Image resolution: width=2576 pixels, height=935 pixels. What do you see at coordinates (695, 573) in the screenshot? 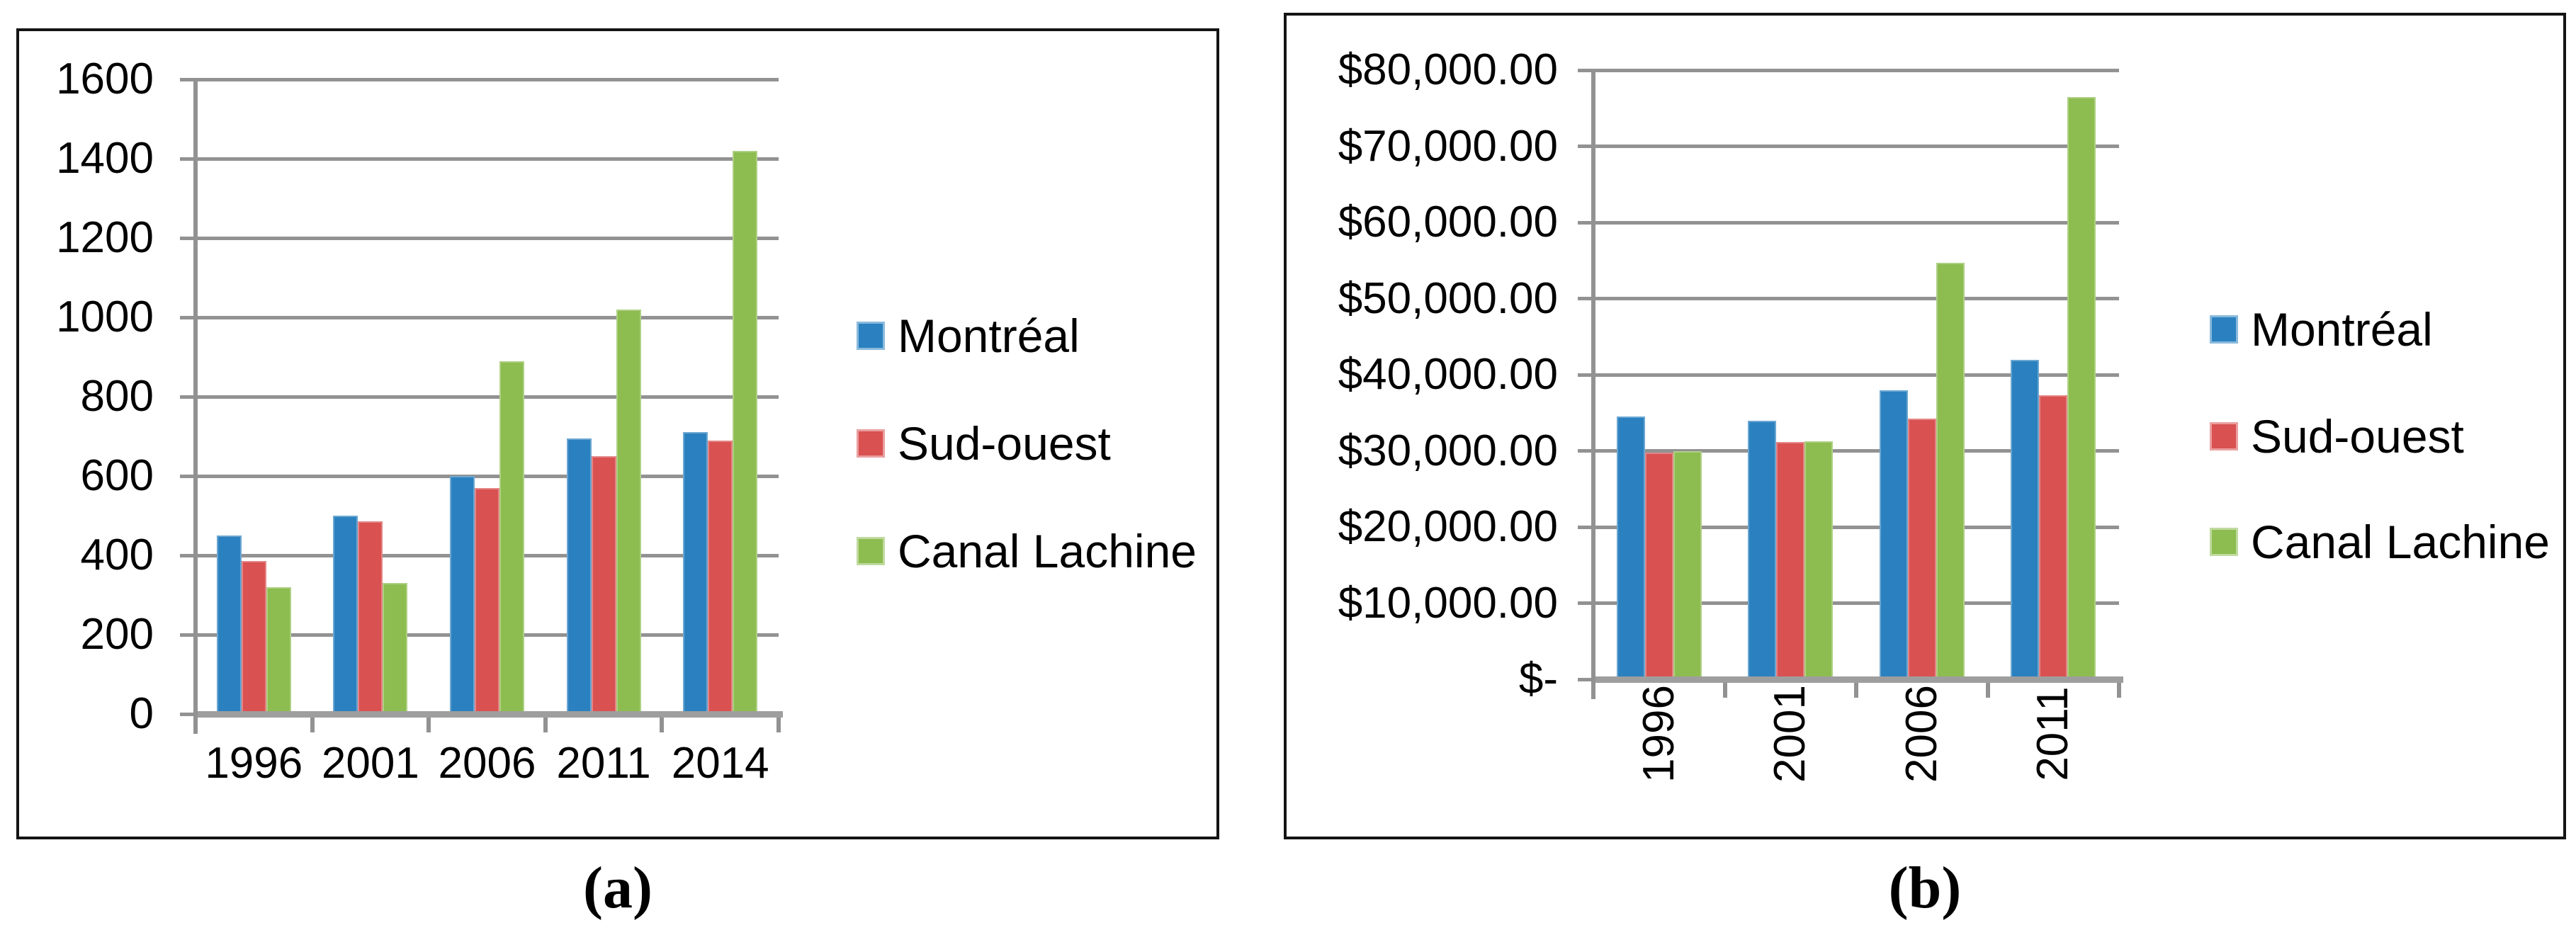
I see `bar-montr-al-2014` at bounding box center [695, 573].